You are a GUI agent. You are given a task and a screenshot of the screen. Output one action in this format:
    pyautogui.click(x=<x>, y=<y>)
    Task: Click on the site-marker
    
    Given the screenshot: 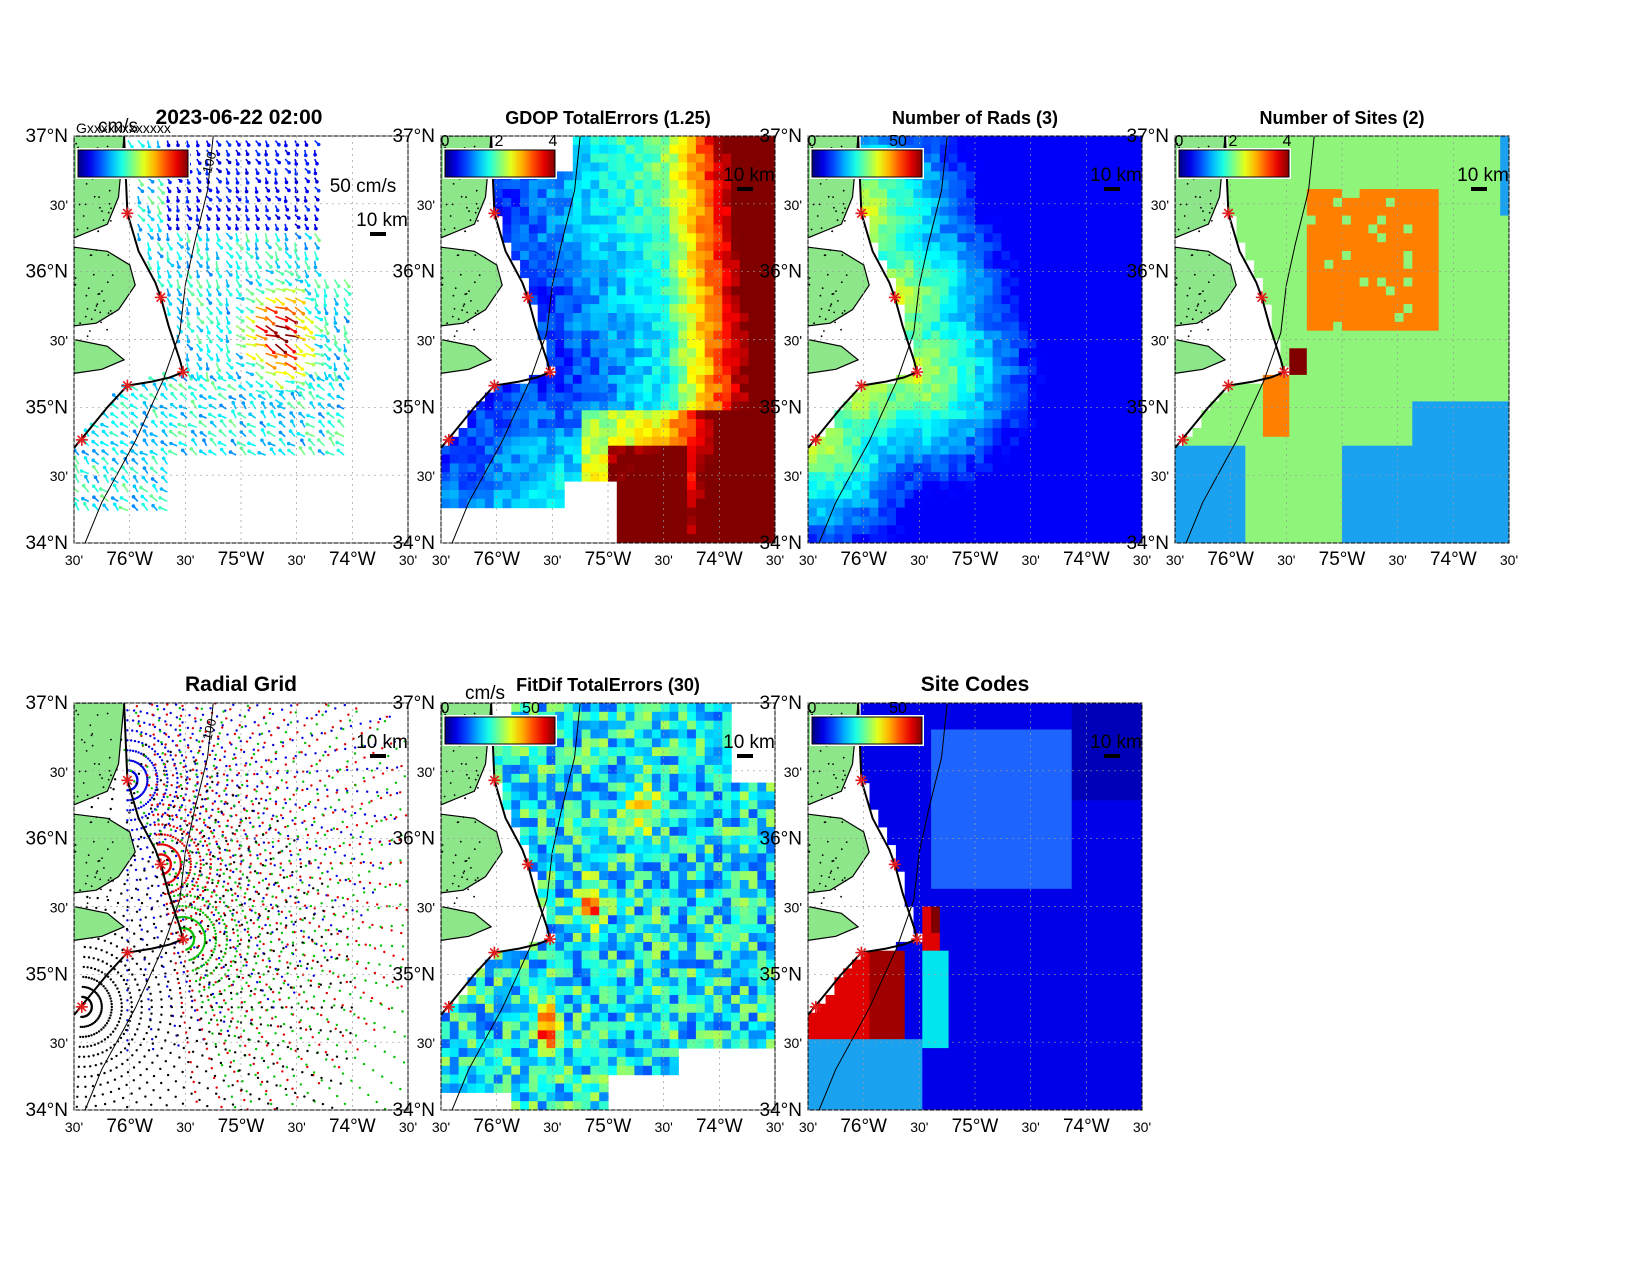 What is the action you would take?
    pyautogui.click(x=494, y=213)
    